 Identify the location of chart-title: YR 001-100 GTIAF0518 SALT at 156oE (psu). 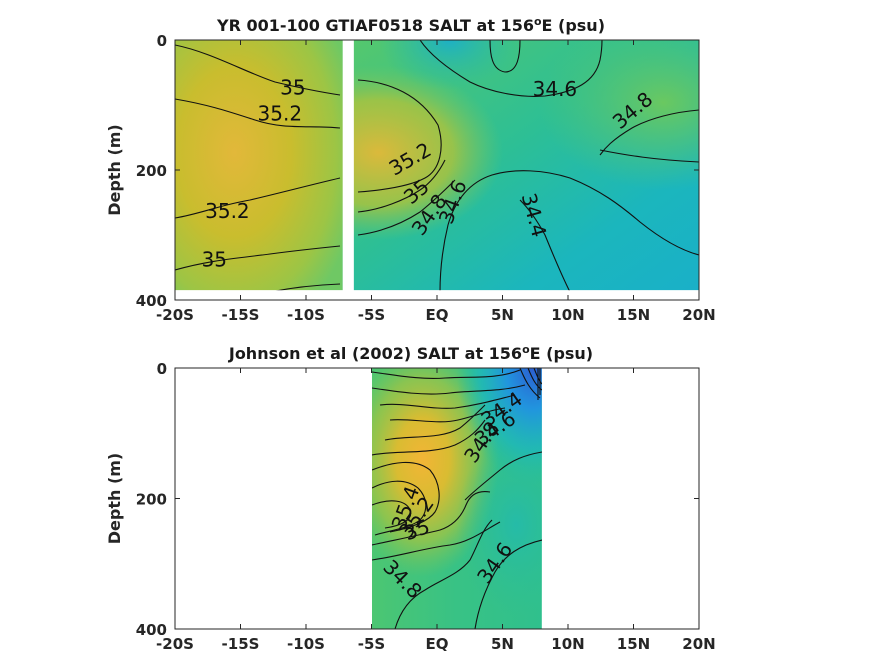
(410, 25).